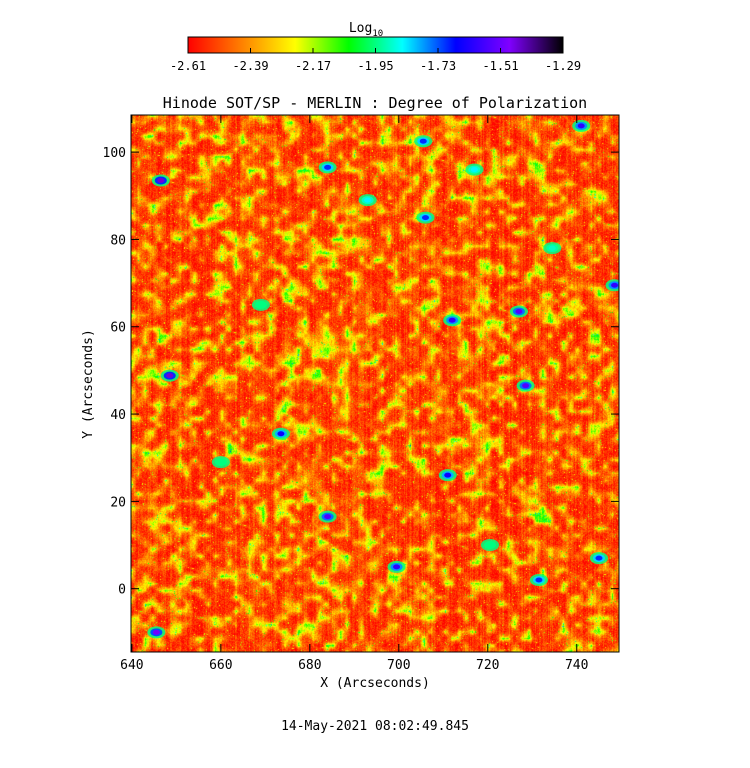  Describe the element at coordinates (375, 683) in the screenshot. I see `x-axis-label: X (Arcseconds)` at that location.